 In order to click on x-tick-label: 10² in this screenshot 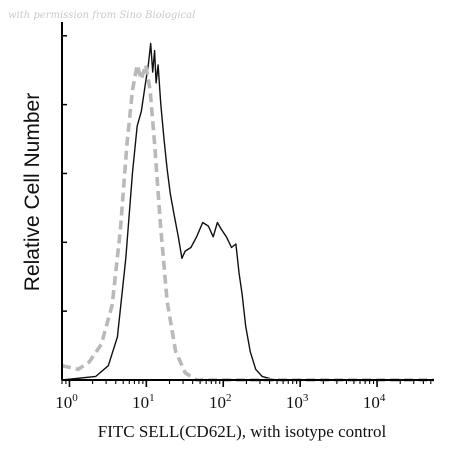, I will do `click(220, 402)`.